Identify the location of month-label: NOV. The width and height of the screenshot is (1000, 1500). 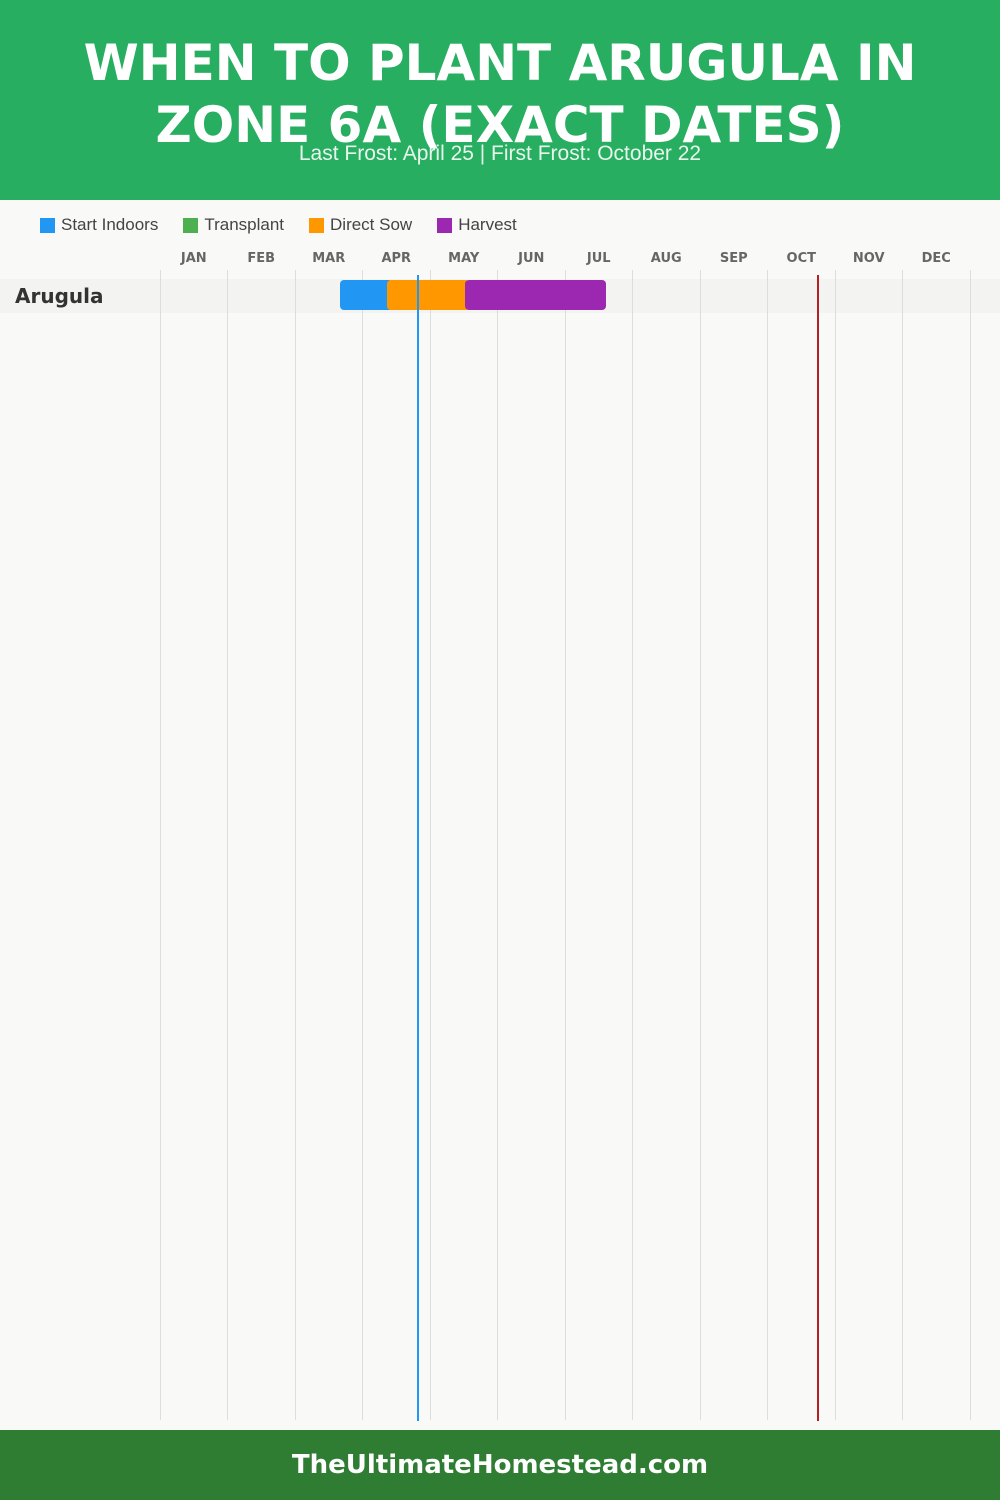
(868, 258).